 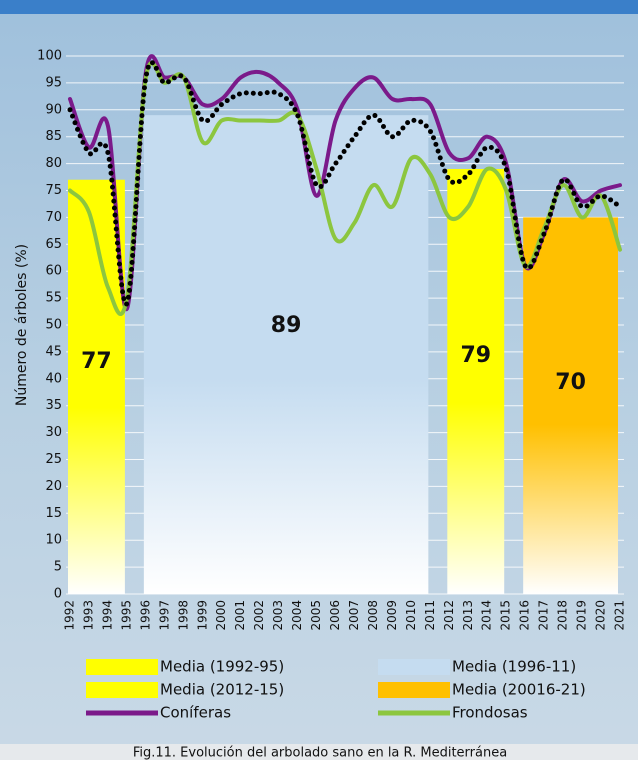 What do you see at coordinates (240, 615) in the screenshot?
I see `x-tick-label: 2001` at bounding box center [240, 615].